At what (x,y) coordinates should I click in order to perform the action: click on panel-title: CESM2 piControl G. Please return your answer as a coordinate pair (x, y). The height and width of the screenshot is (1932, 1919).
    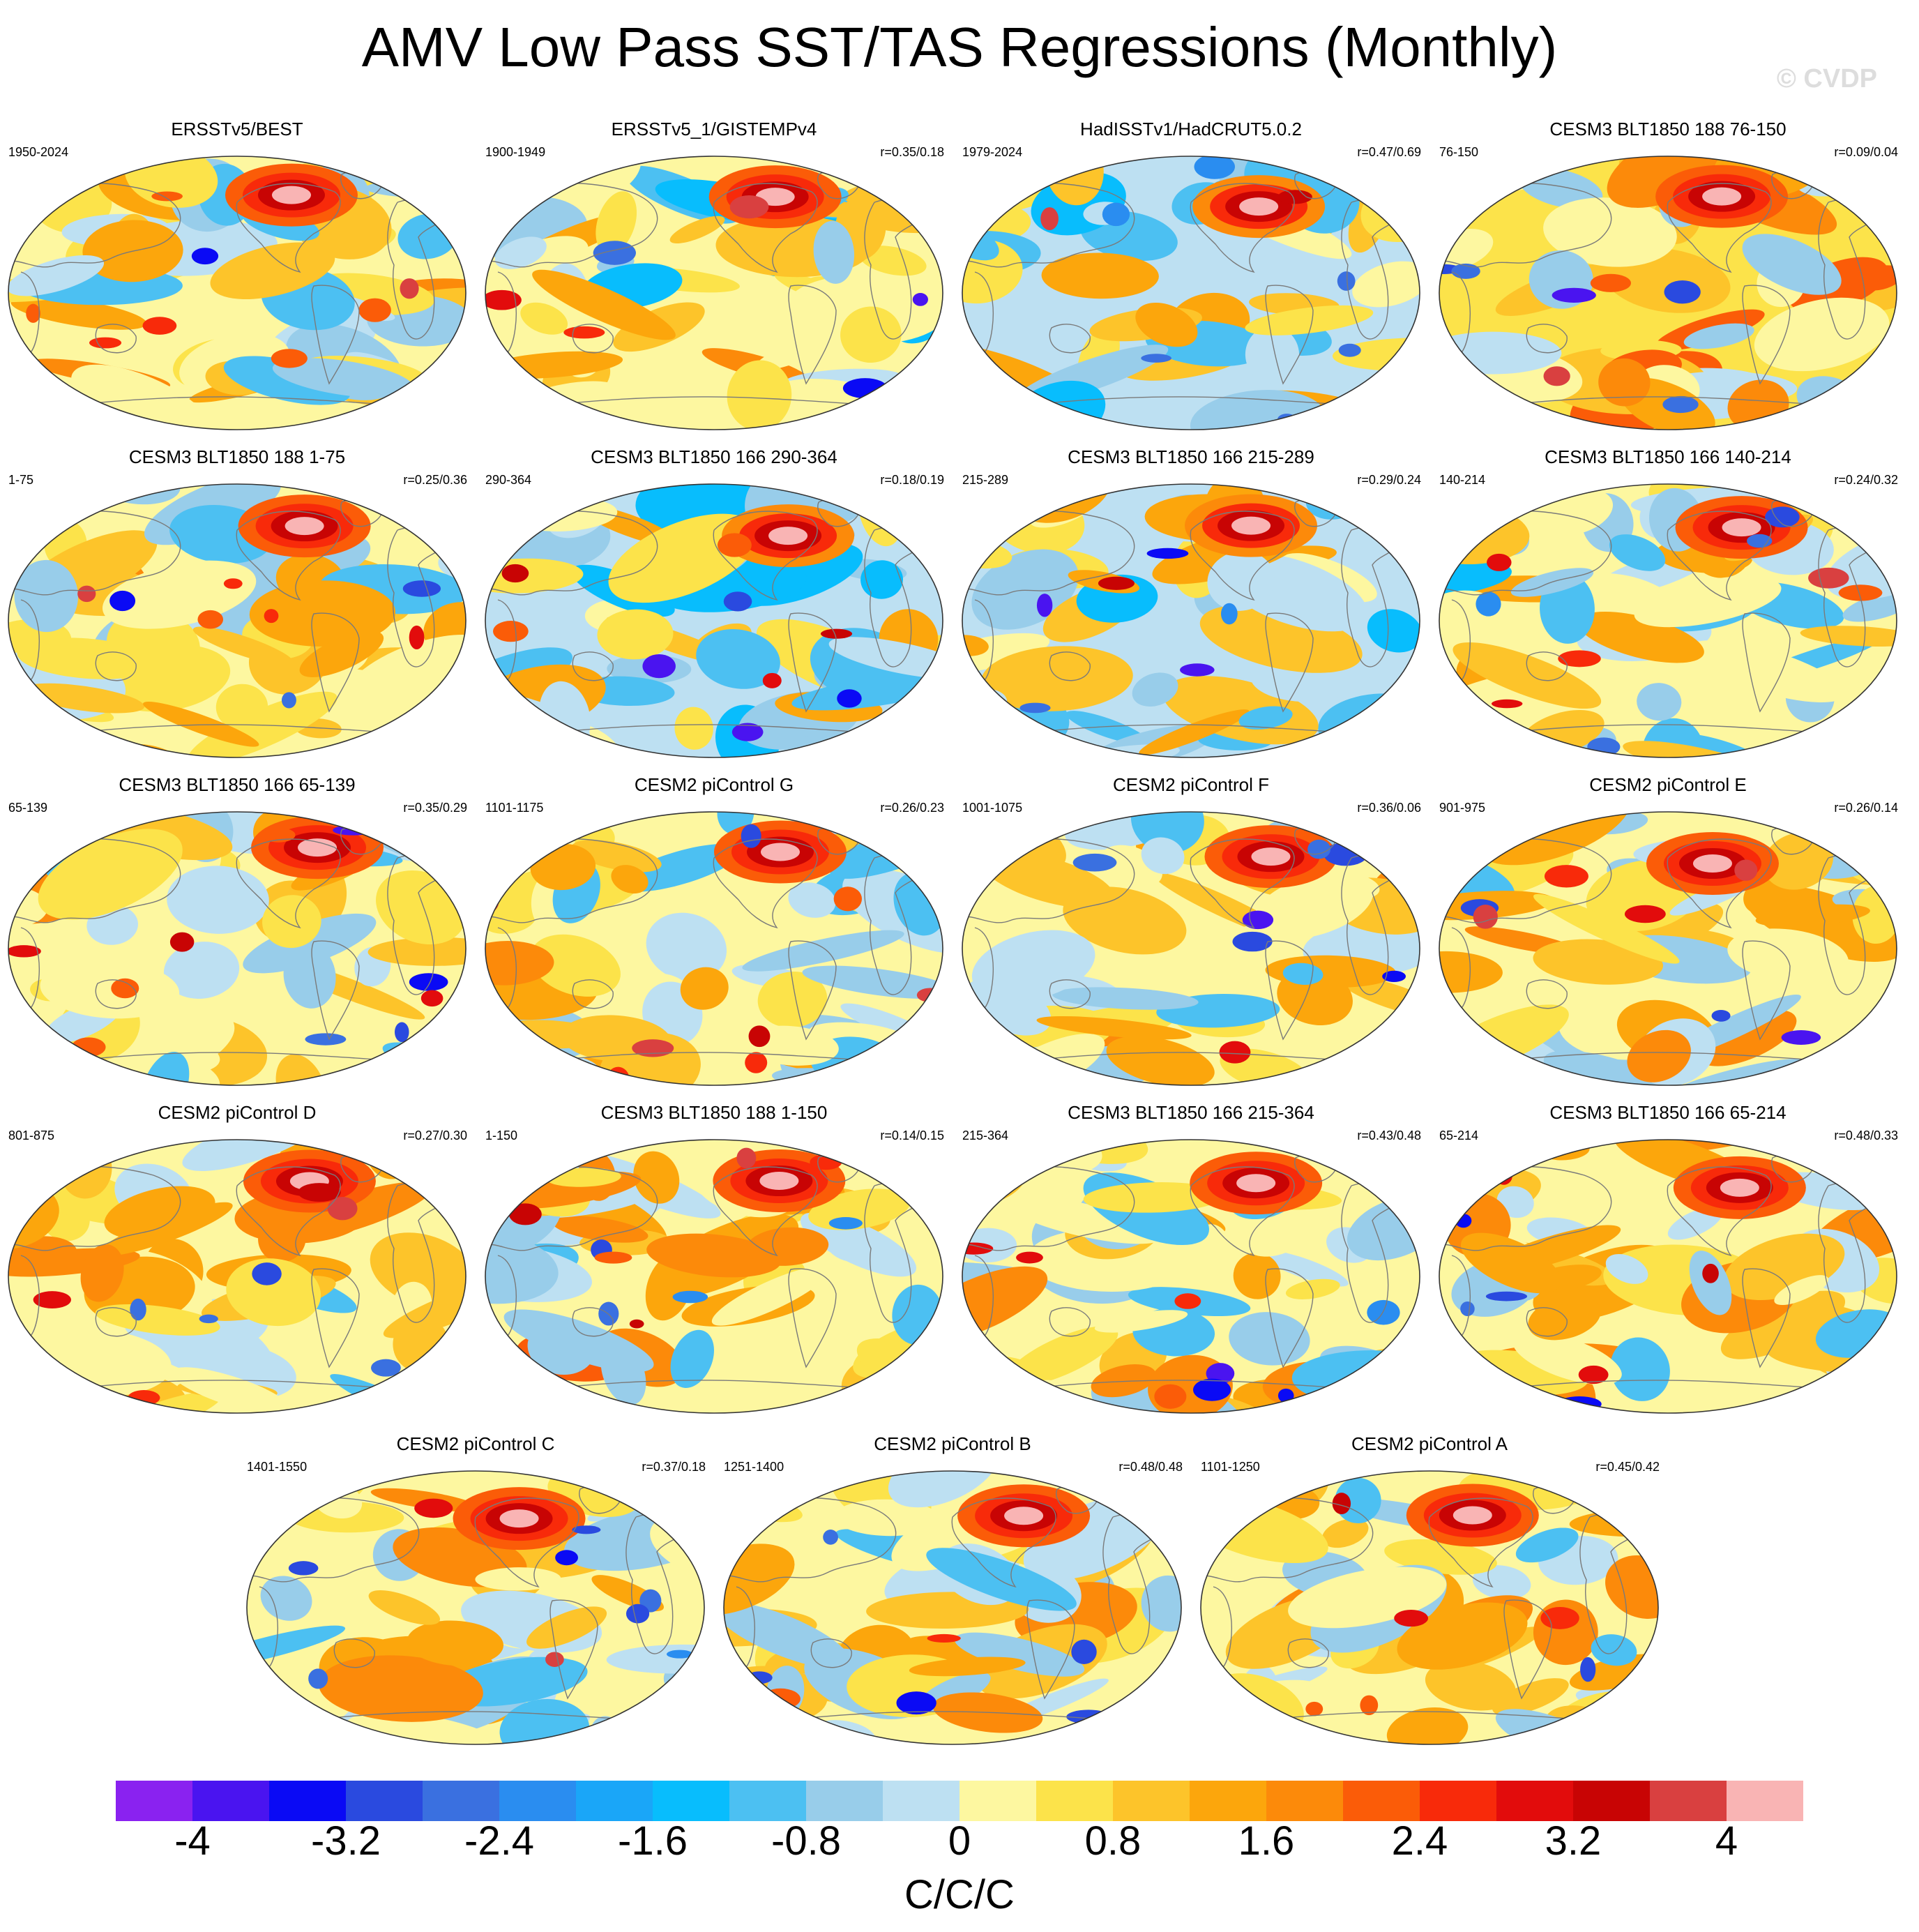
    Looking at the image, I should click on (714, 785).